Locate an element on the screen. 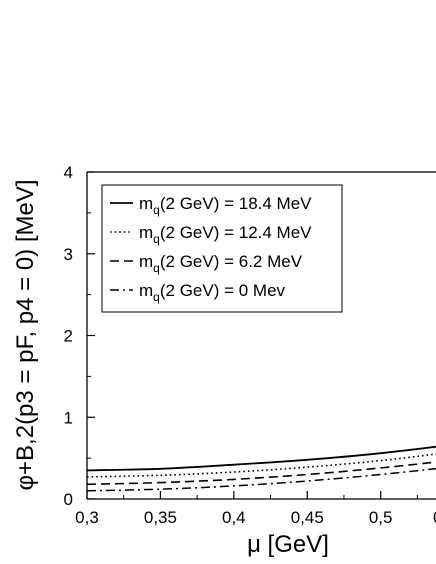 This screenshot has height=564, width=436. y-tick-label: 0 is located at coordinates (68, 499).